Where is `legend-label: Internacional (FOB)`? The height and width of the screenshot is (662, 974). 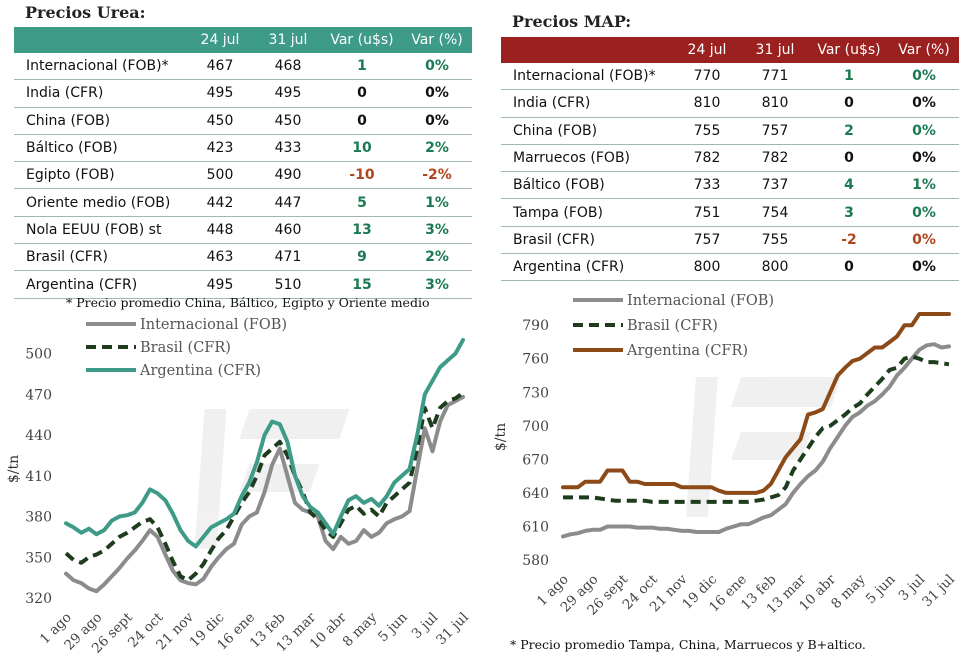
legend-label: Internacional (FOB) is located at coordinates (700, 301).